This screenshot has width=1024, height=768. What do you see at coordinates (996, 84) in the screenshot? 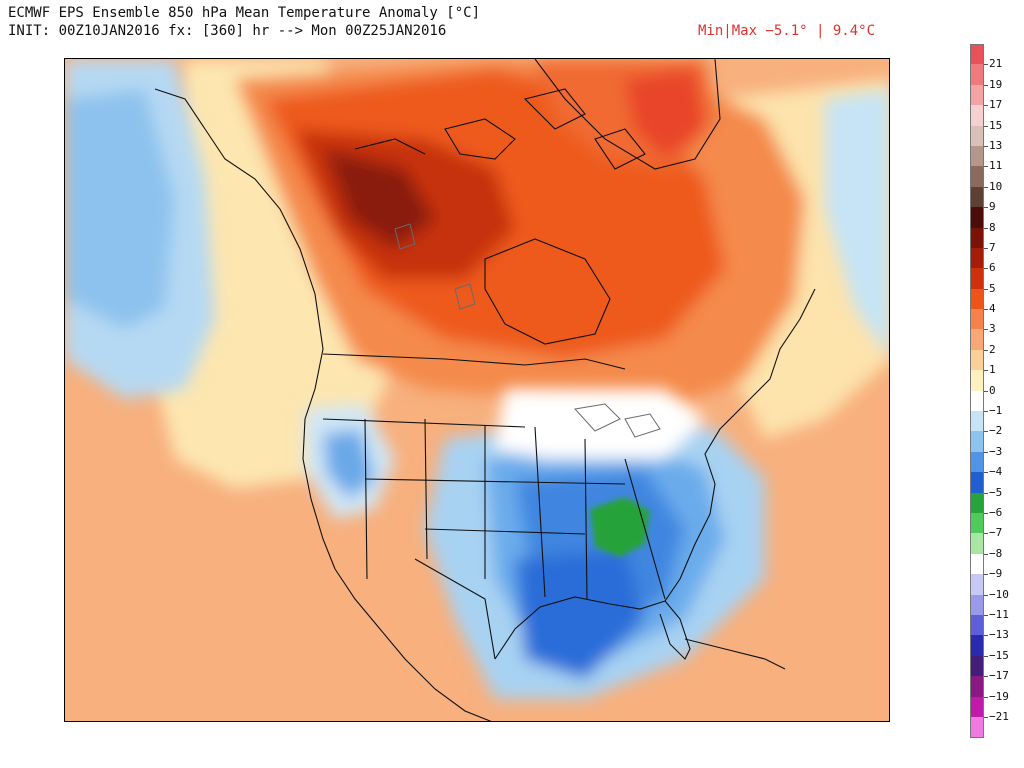
I see `legend-label: 19` at bounding box center [996, 84].